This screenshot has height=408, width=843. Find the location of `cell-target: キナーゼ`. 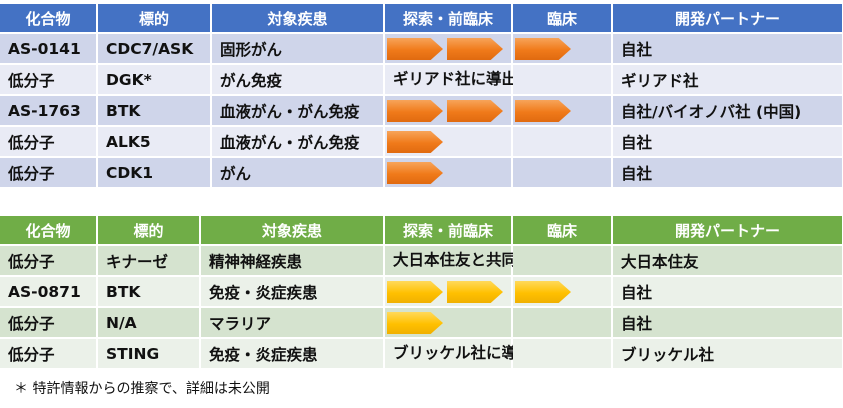

cell-target: キナーゼ is located at coordinates (149, 261).